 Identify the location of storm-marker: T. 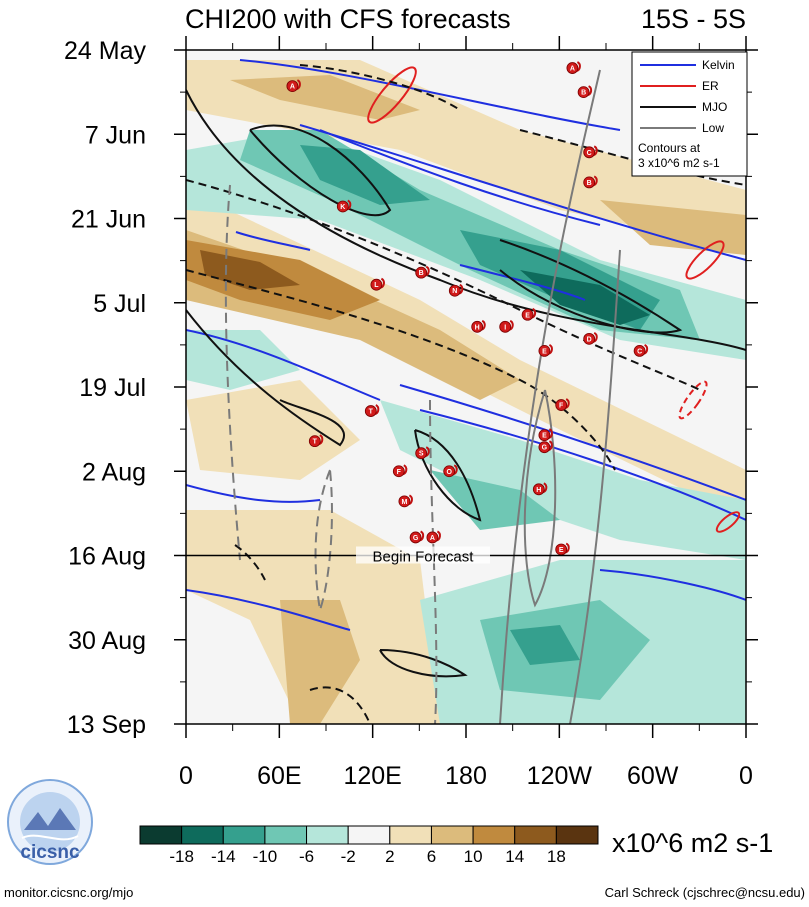
(316, 441).